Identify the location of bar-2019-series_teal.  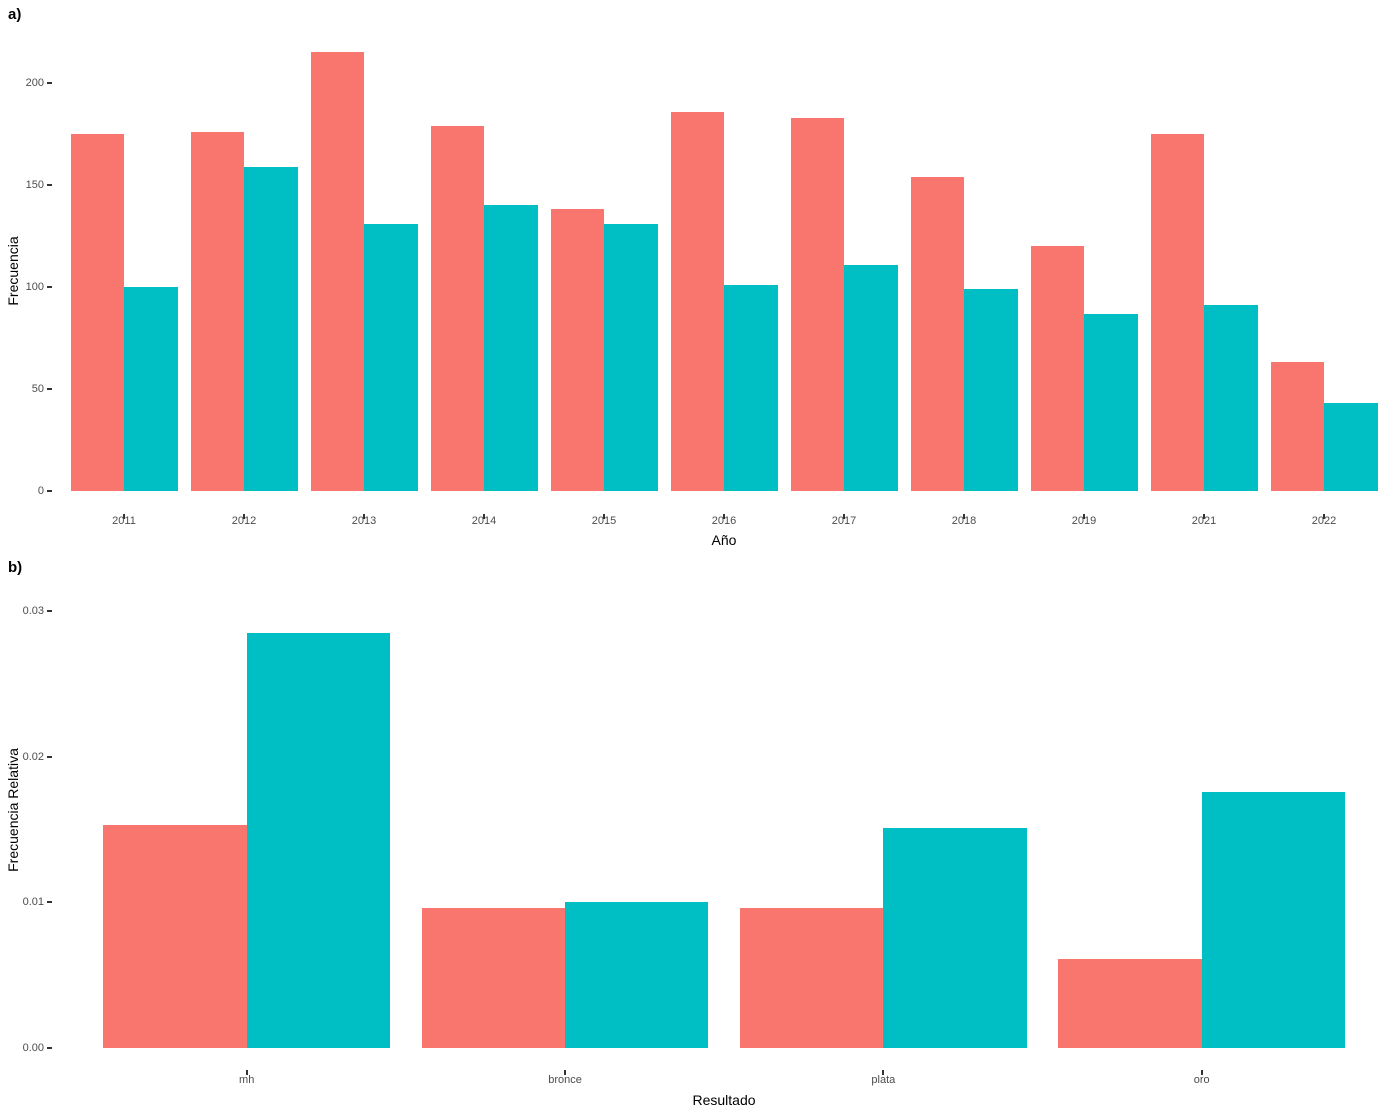
(1111, 402).